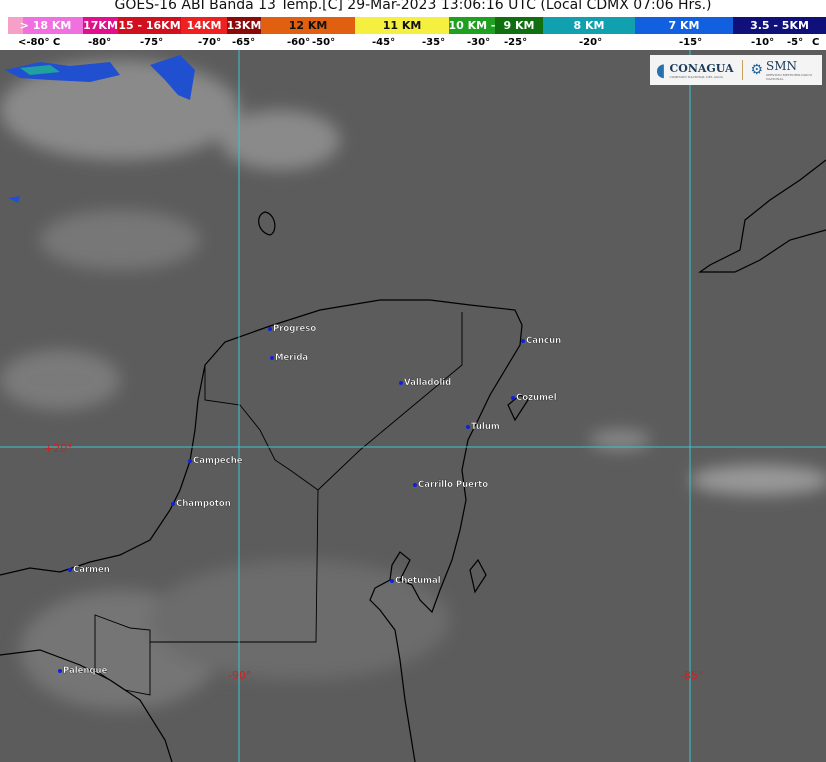 This screenshot has height=762, width=826. Describe the element at coordinates (691, 42) in the screenshot. I see `temp-label: -15°` at that location.